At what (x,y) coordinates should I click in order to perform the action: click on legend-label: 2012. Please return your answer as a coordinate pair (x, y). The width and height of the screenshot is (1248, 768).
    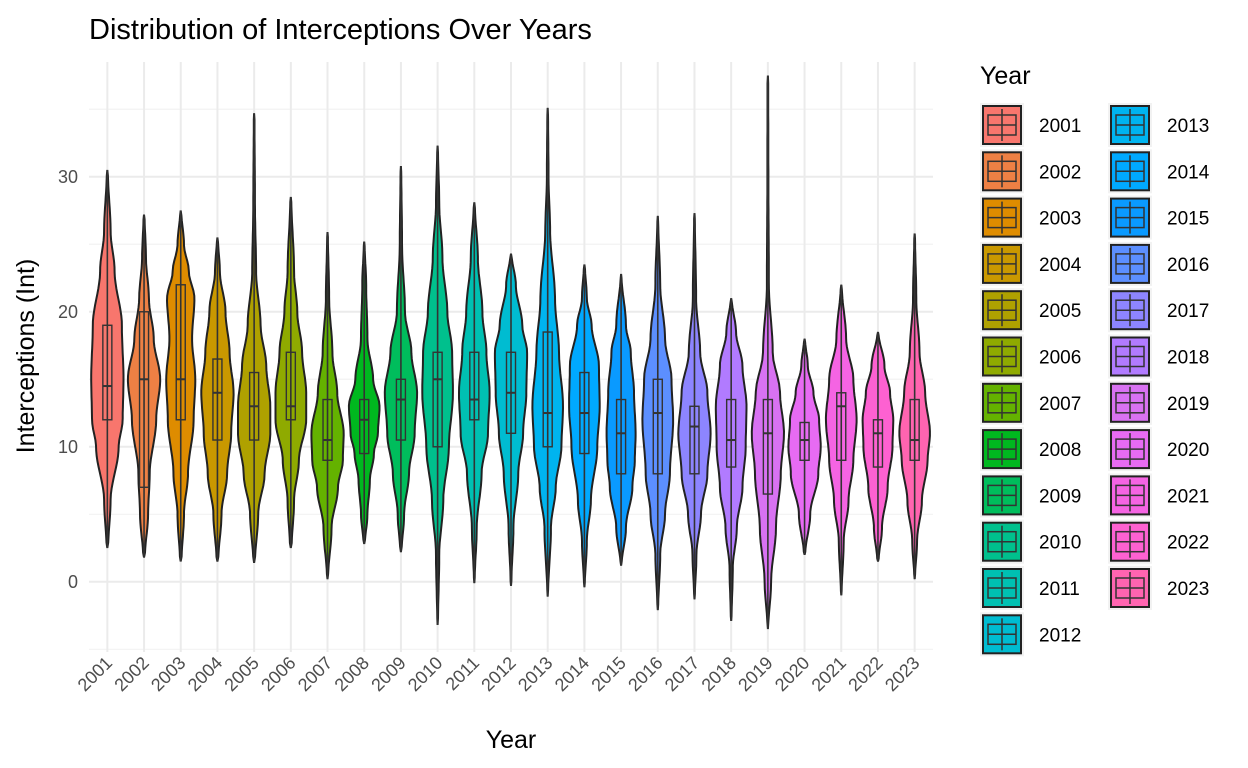
    Looking at the image, I should click on (1060, 635).